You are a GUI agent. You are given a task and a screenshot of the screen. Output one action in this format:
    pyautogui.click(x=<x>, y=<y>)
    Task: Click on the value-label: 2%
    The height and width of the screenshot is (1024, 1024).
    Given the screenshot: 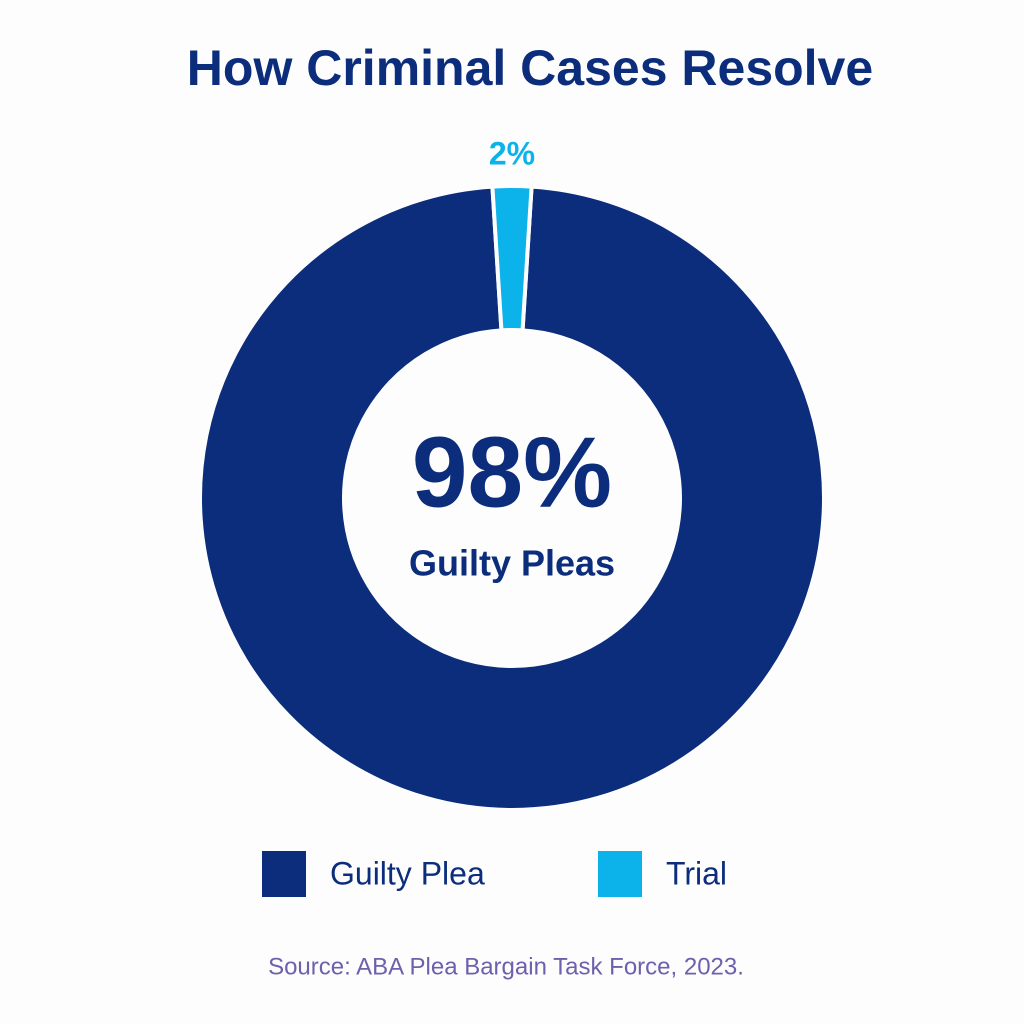 What is the action you would take?
    pyautogui.click(x=512, y=153)
    